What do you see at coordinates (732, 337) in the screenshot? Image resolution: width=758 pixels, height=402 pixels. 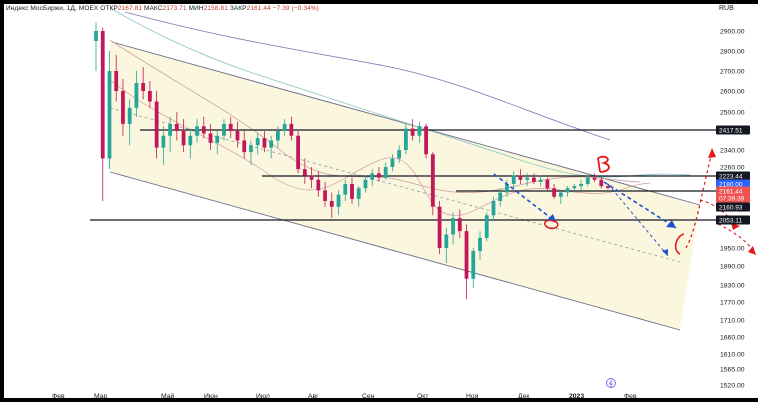 I see `y-tick-label: 1660.00` at bounding box center [732, 337].